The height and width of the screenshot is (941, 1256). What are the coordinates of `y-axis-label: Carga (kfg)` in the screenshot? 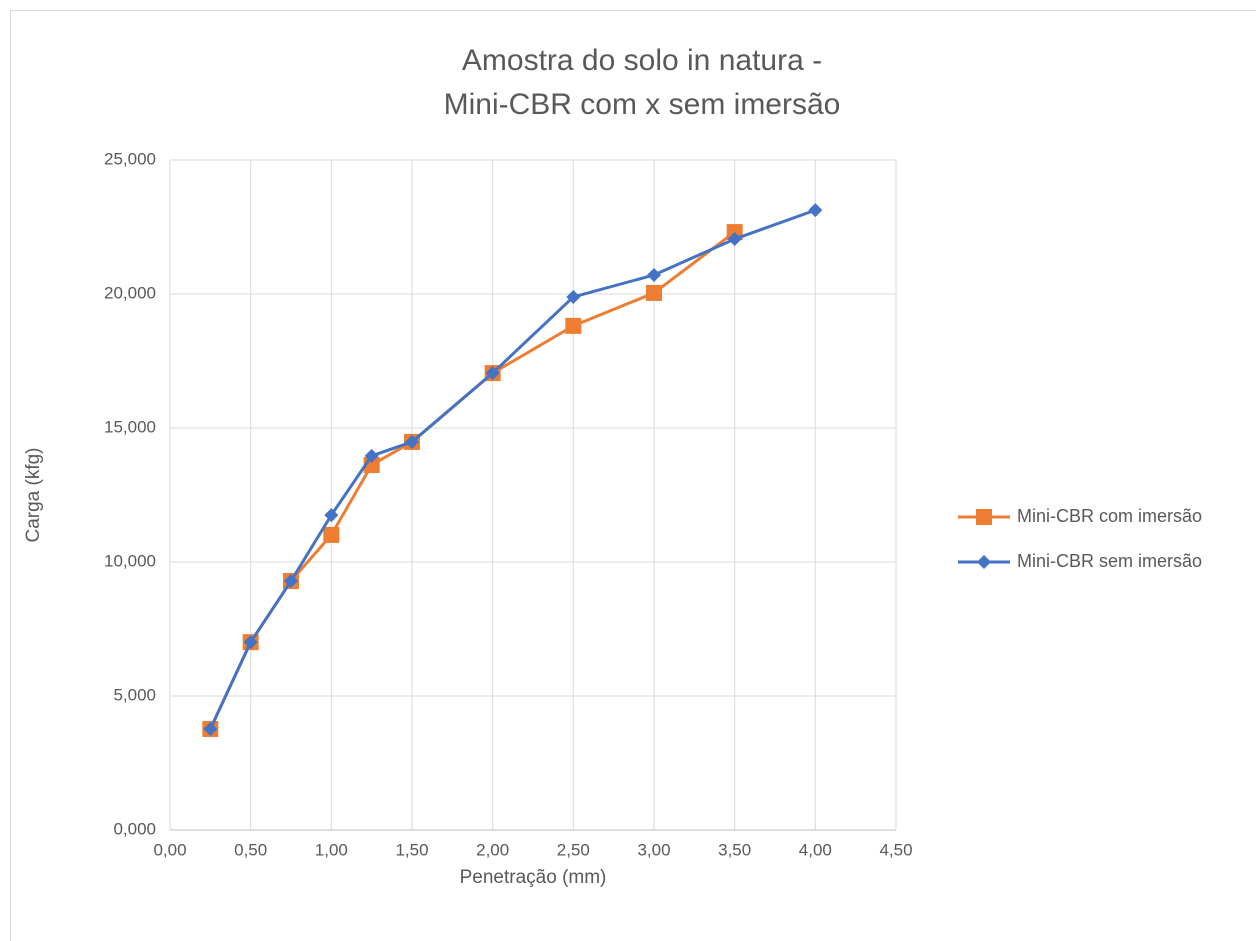 It's located at (33, 494).